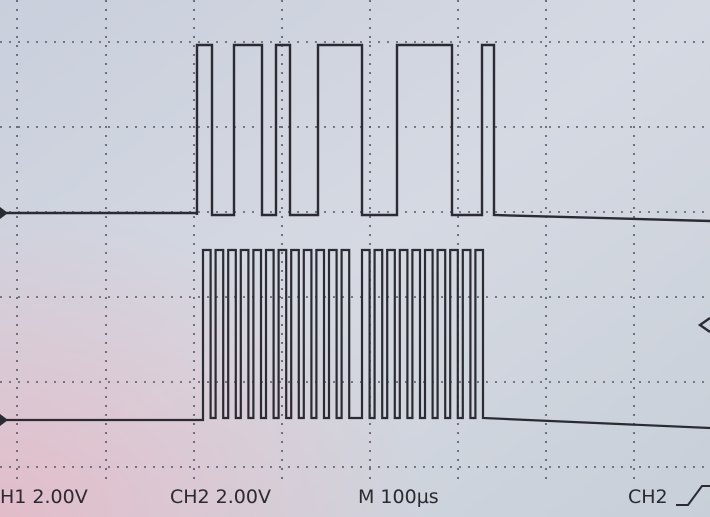 This screenshot has width=710, height=517. What do you see at coordinates (220, 497) in the screenshot?
I see `ch2-scale: CH2 2.00V` at bounding box center [220, 497].